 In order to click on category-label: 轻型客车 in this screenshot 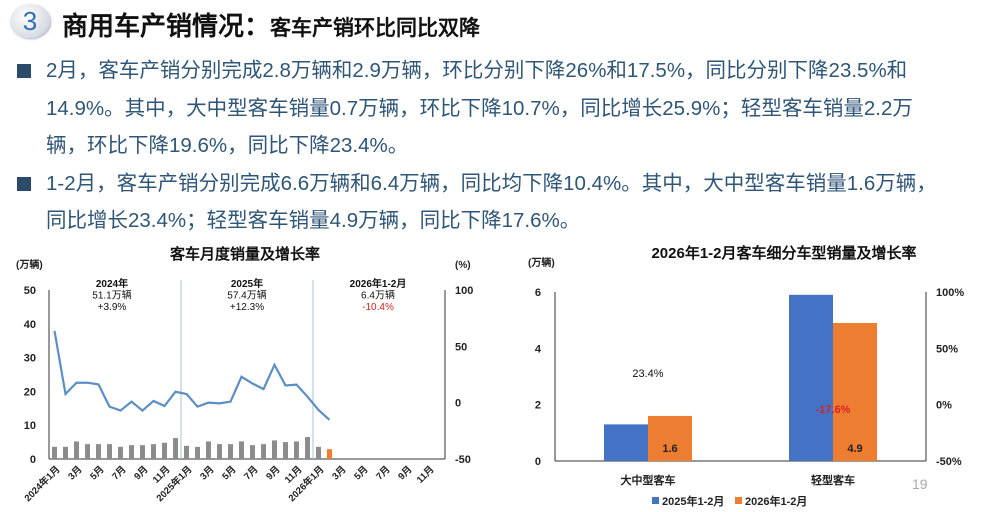, I will do `click(833, 480)`.